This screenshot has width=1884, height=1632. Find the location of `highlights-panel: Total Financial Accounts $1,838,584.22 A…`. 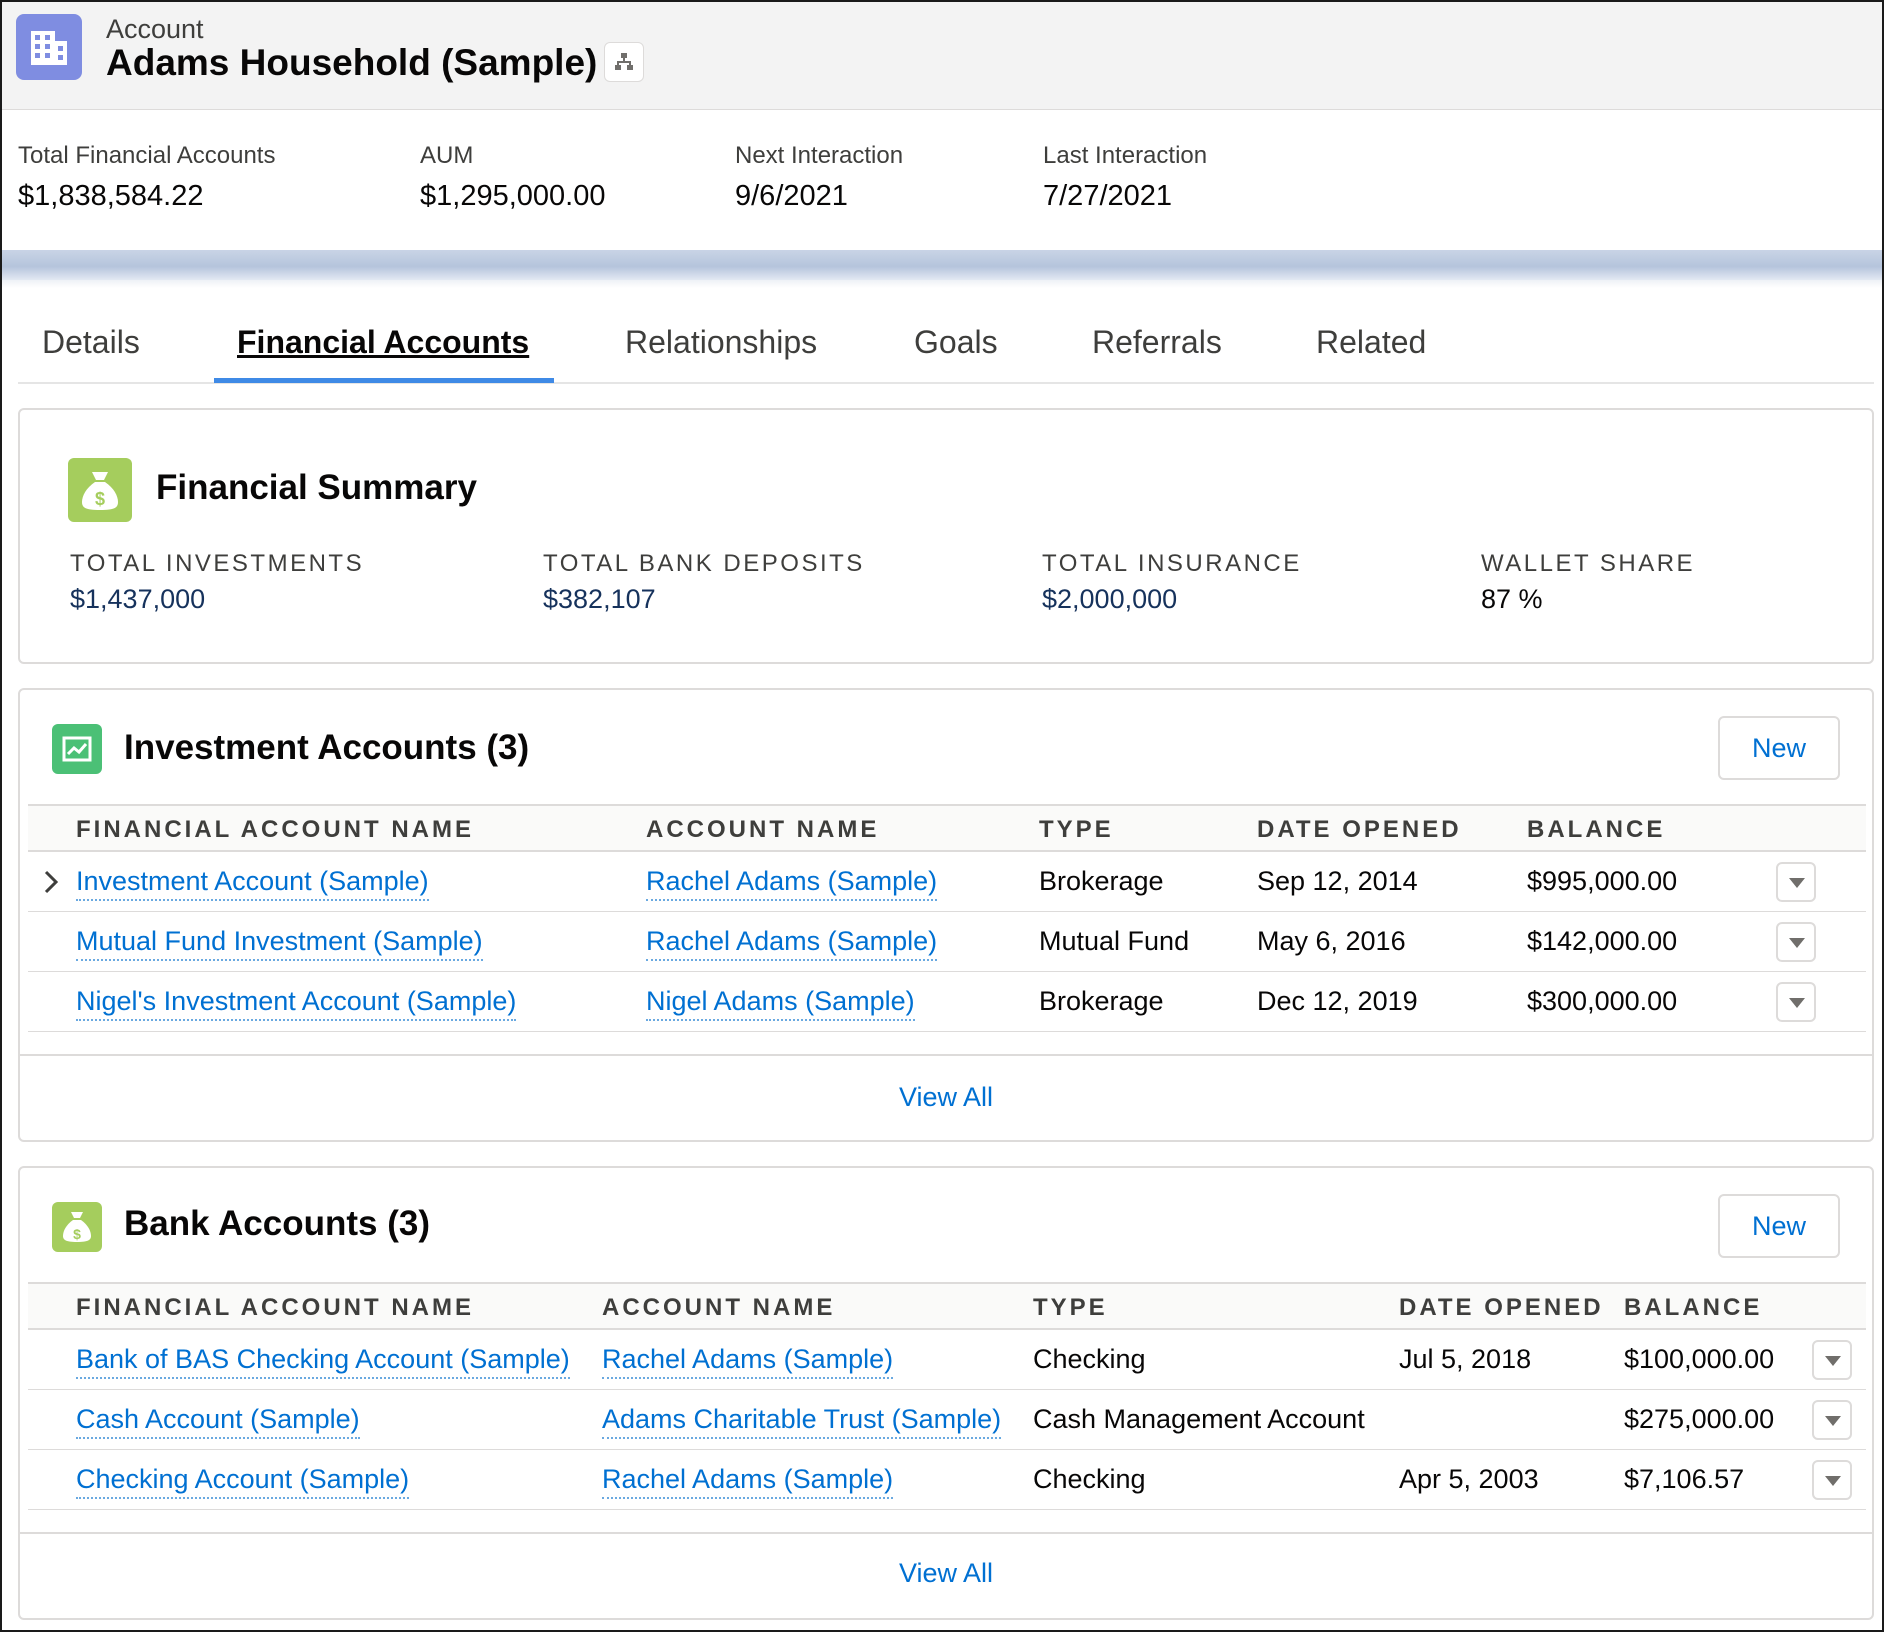

highlights-panel: Total Financial Accounts $1,838,584.22 A… is located at coordinates (942, 180).